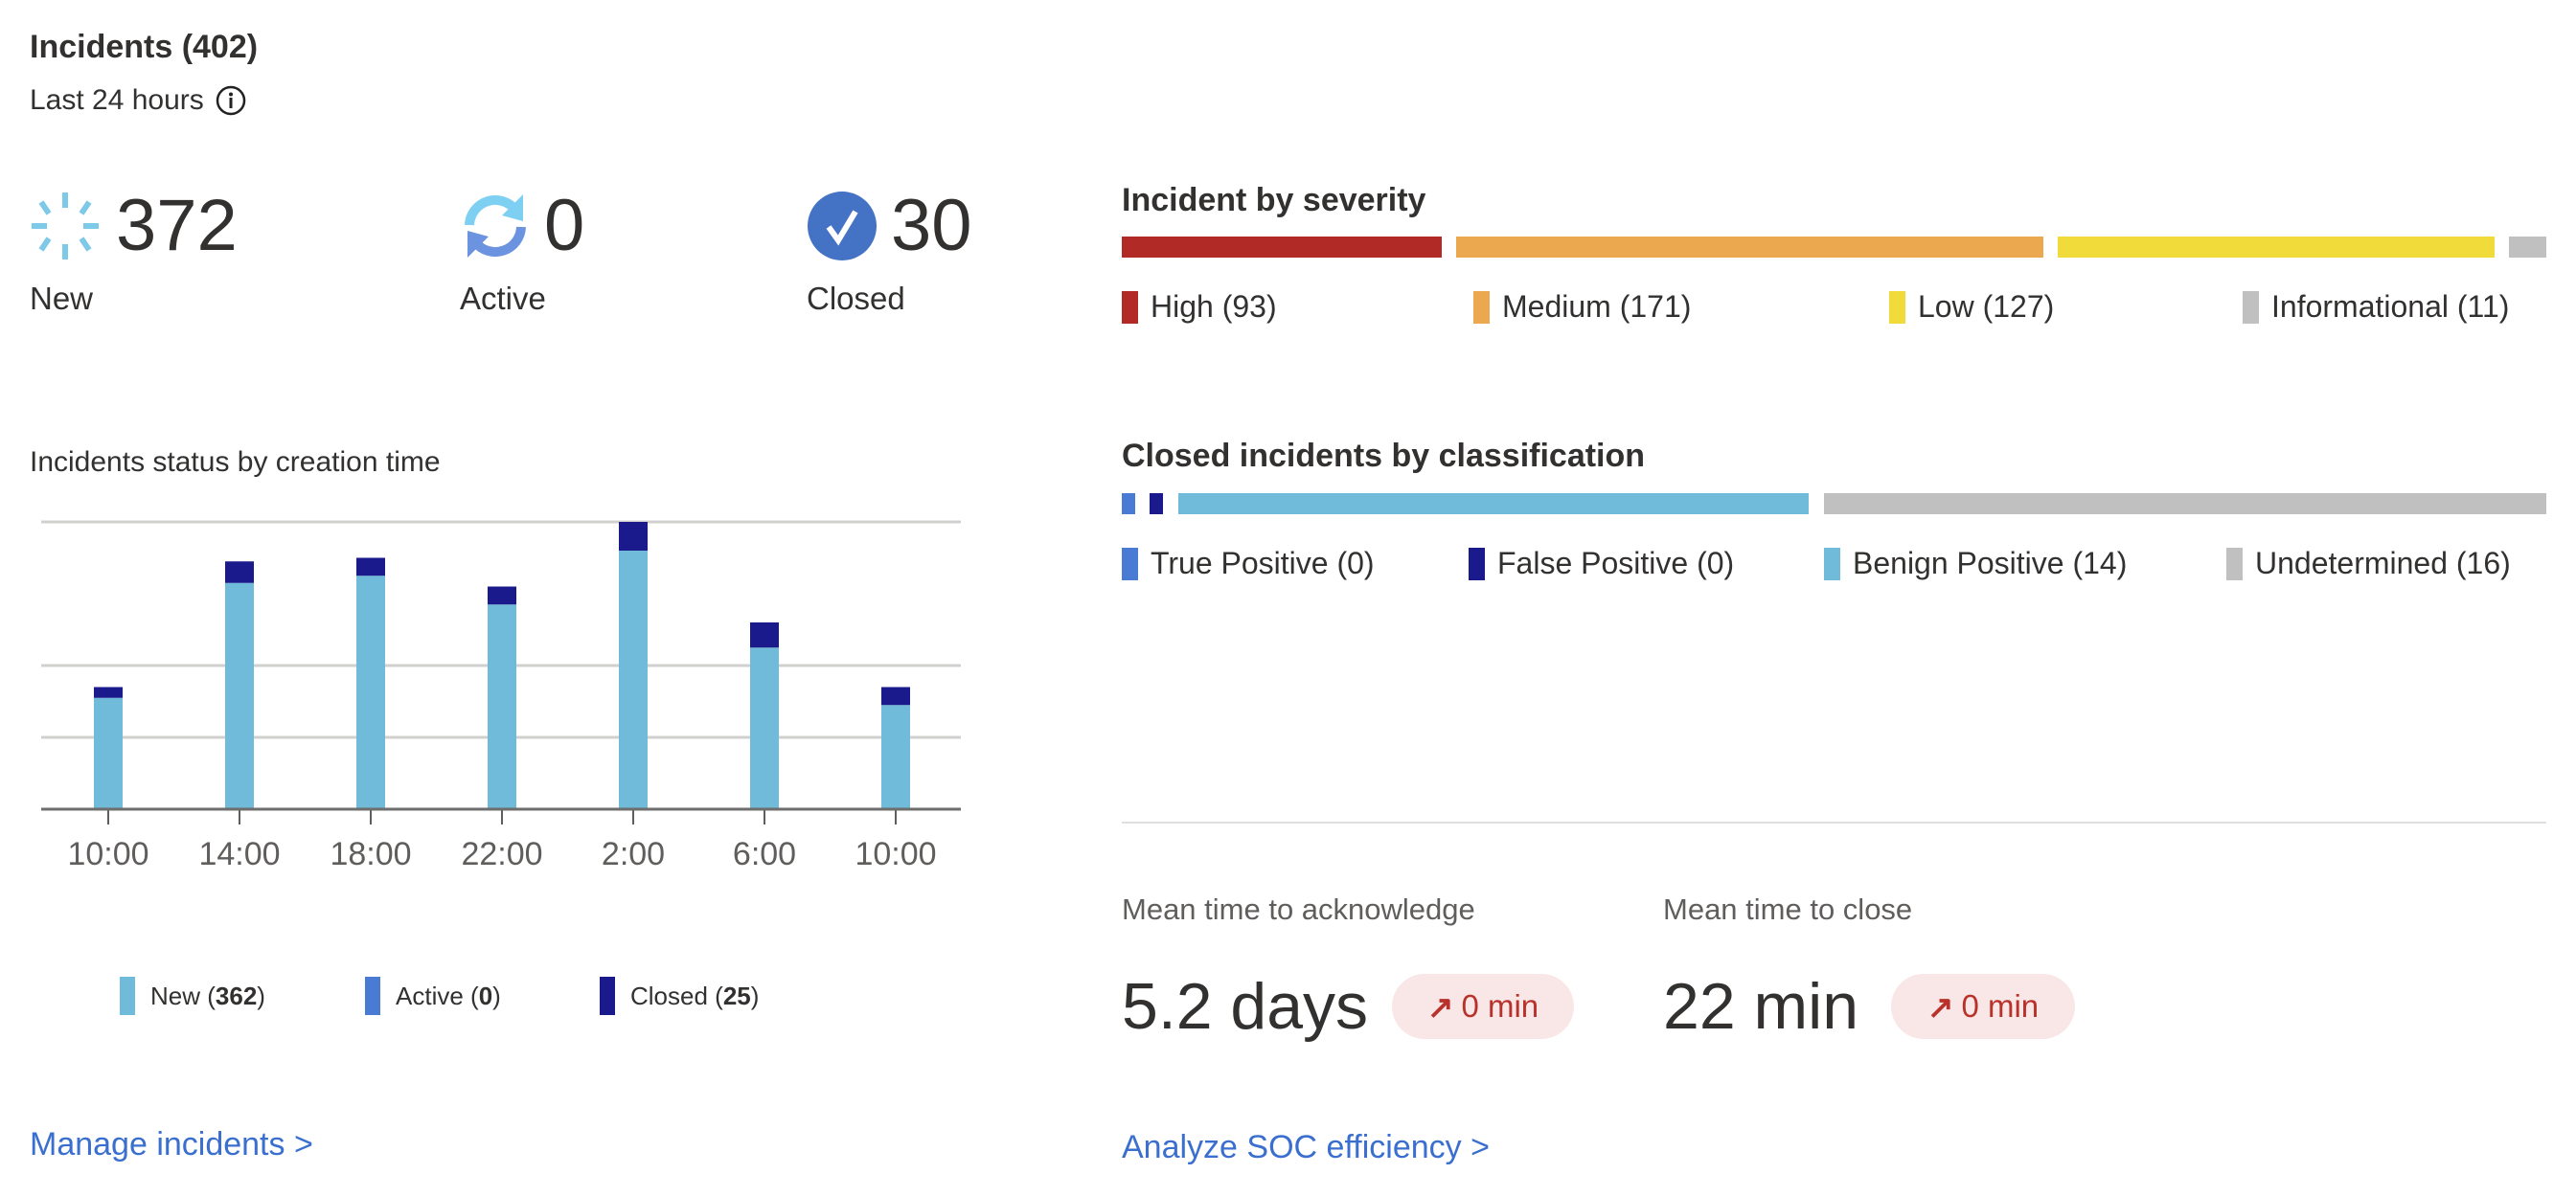 The image size is (2576, 1197). Describe the element at coordinates (177, 226) in the screenshot. I see `stat-new-value: 372` at that location.